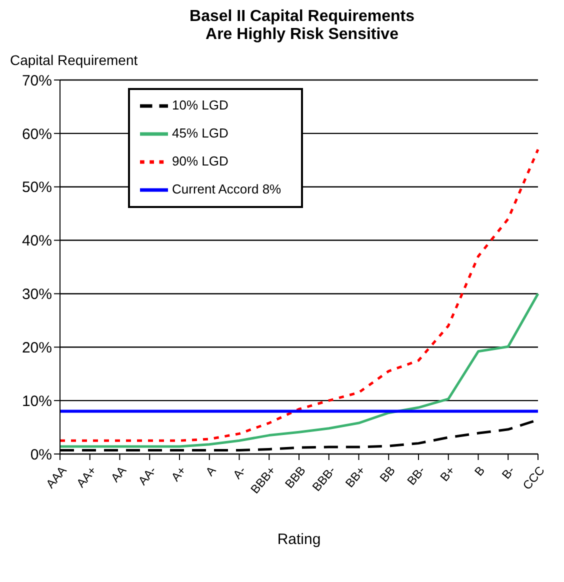  What do you see at coordinates (200, 132) in the screenshot?
I see `legend-label: 45% LGD` at bounding box center [200, 132].